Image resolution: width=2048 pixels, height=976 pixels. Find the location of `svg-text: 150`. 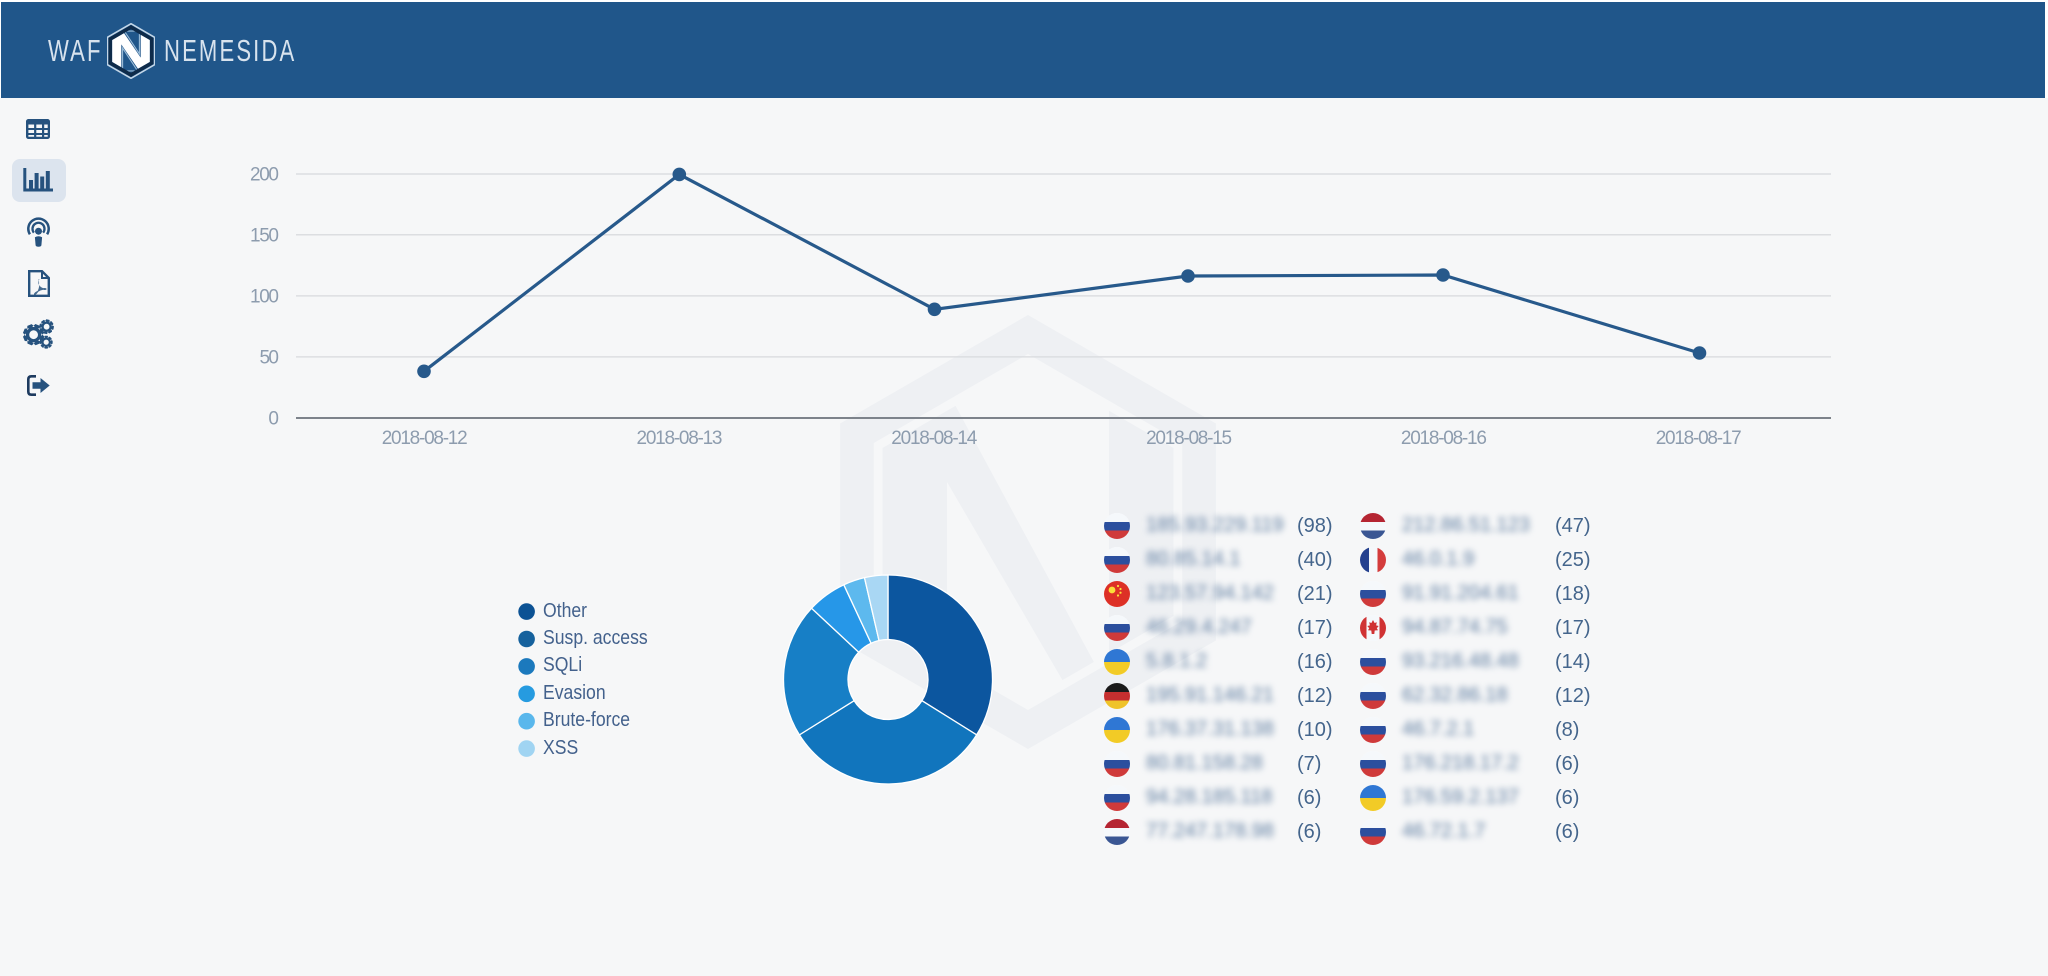

svg-text: 150 is located at coordinates (264, 235).